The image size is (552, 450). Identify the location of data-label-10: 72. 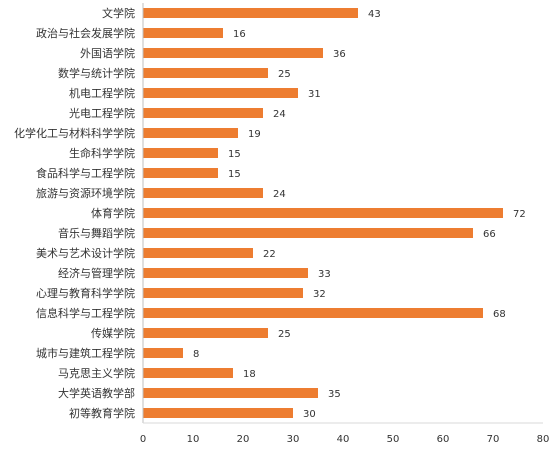
(519, 214).